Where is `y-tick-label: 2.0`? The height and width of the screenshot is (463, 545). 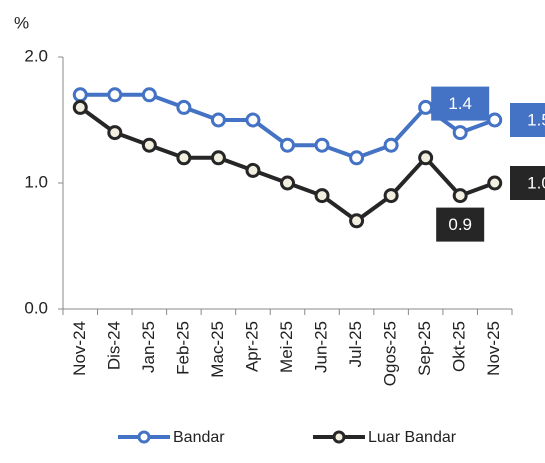
y-tick-label: 2.0 is located at coordinates (36, 55).